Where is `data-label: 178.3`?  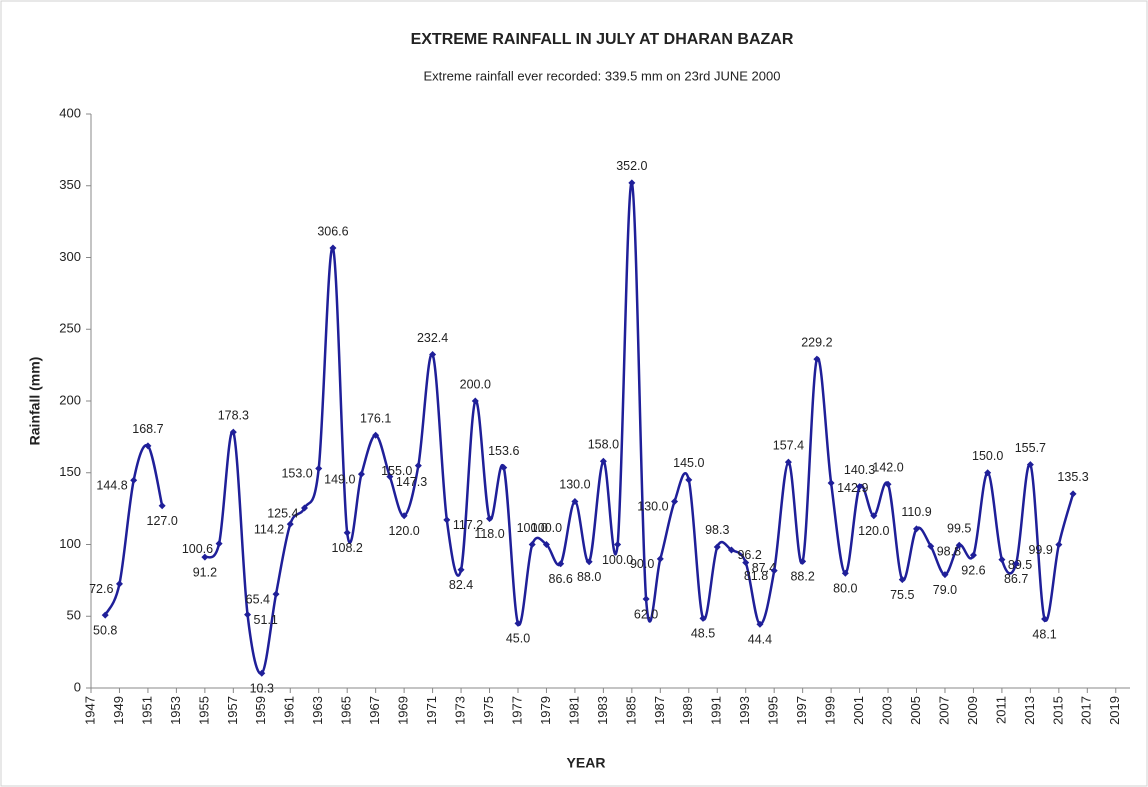
data-label: 178.3 is located at coordinates (233, 415).